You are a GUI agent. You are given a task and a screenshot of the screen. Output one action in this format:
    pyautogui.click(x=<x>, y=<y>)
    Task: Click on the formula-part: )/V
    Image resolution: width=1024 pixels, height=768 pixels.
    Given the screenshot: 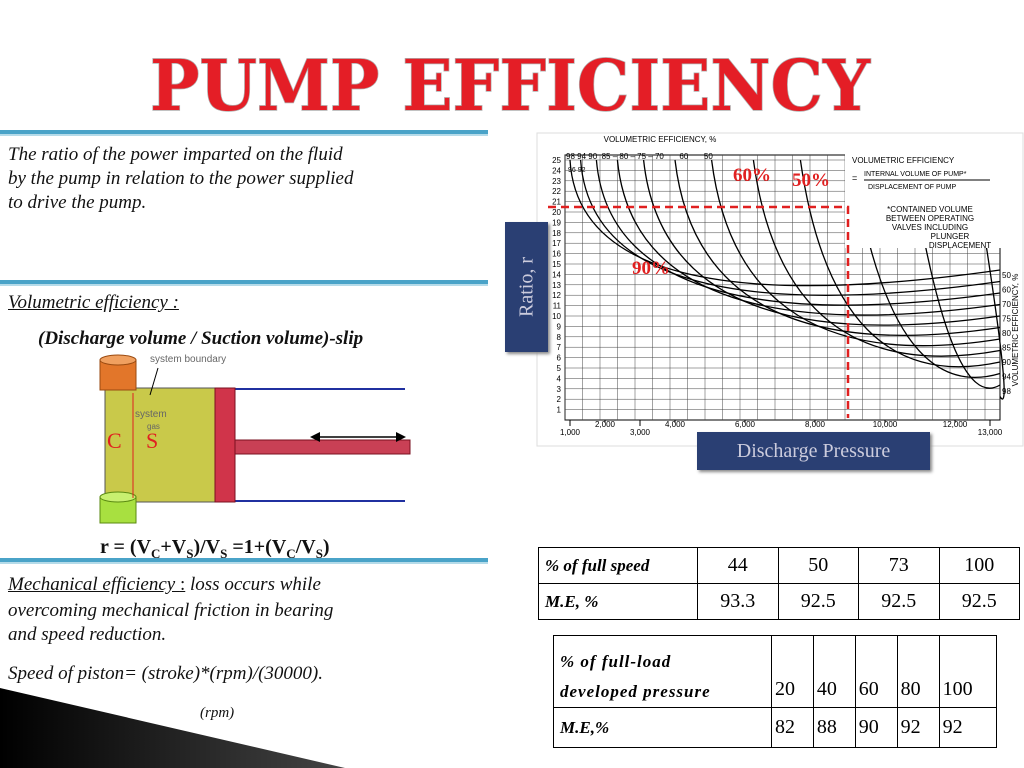 What is the action you would take?
    pyautogui.click(x=207, y=547)
    